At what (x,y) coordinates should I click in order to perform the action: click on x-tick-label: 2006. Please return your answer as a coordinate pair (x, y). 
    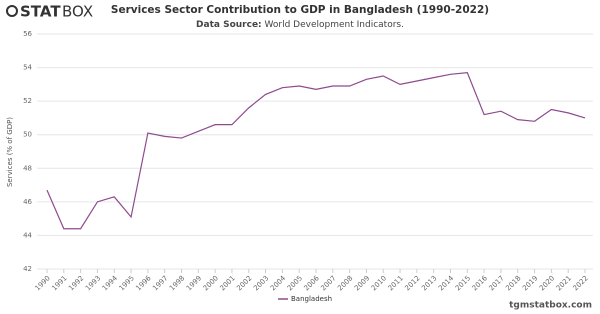
    Looking at the image, I should click on (312, 283).